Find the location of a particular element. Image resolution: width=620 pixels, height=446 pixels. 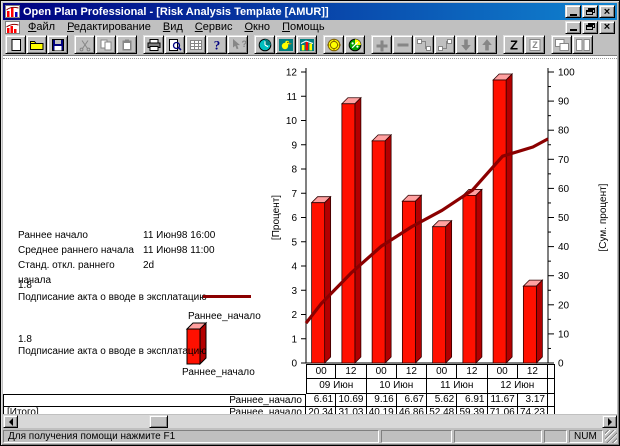

svg-text: 40 is located at coordinates (564, 247).